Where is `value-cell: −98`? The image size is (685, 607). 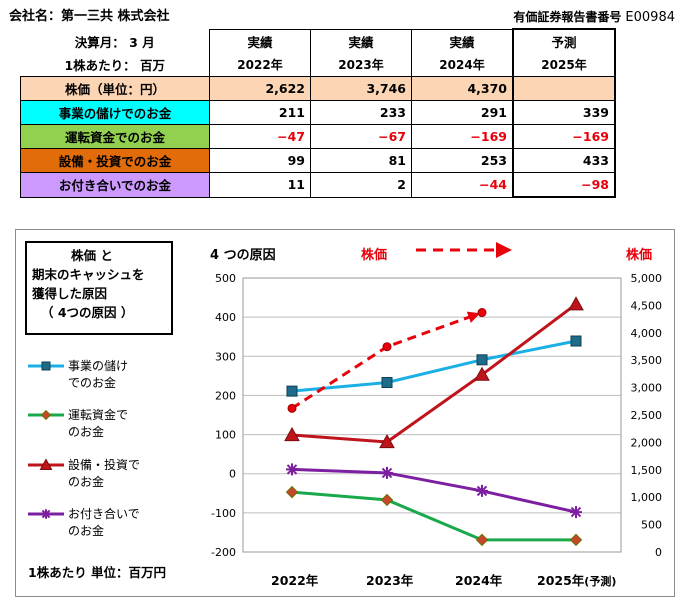 value-cell: −98 is located at coordinates (564, 185).